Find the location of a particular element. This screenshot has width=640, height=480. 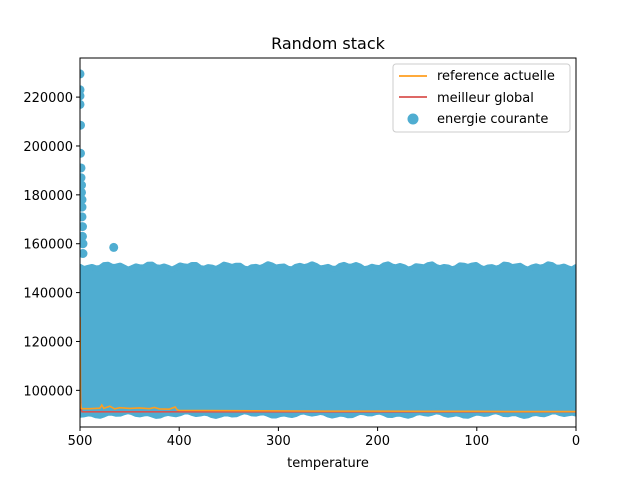

legend-frame is located at coordinates (481, 98).